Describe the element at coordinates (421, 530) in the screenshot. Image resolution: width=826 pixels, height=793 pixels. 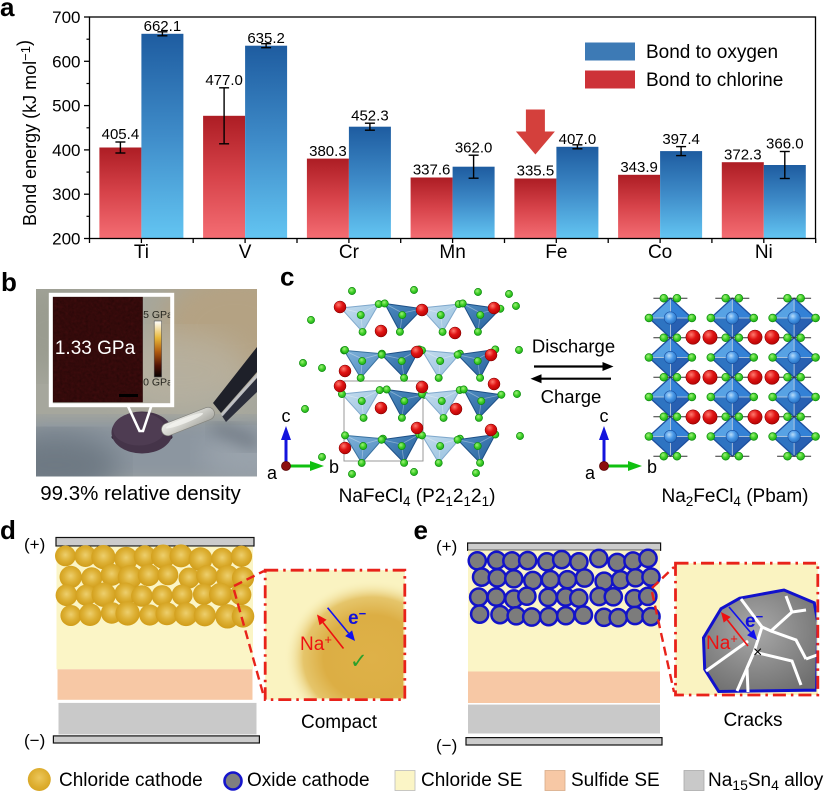
I see `svg-text: e` at that location.